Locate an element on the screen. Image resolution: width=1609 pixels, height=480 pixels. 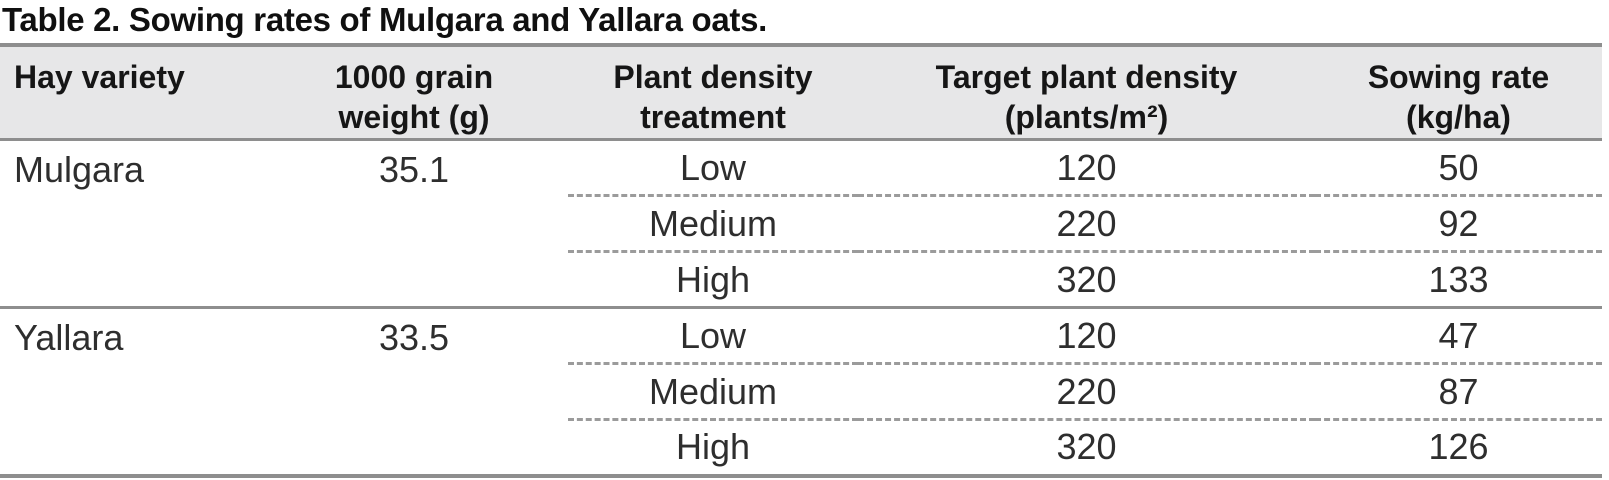
header-line: Plant density is located at coordinates (713, 77).